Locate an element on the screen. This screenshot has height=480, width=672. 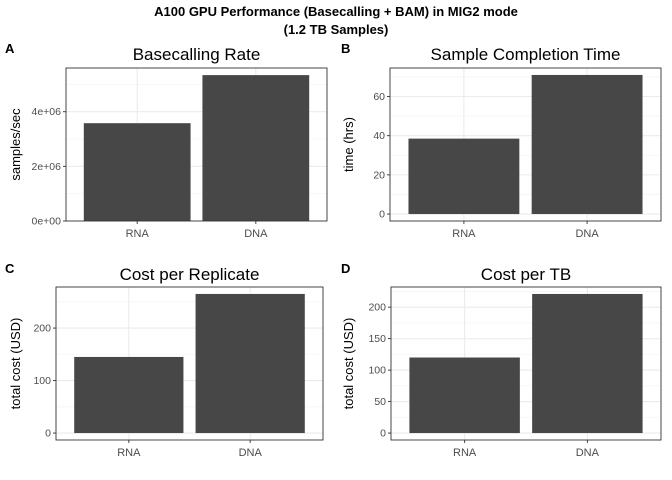
panel-title: Basecalling Rate is located at coordinates (197, 54).